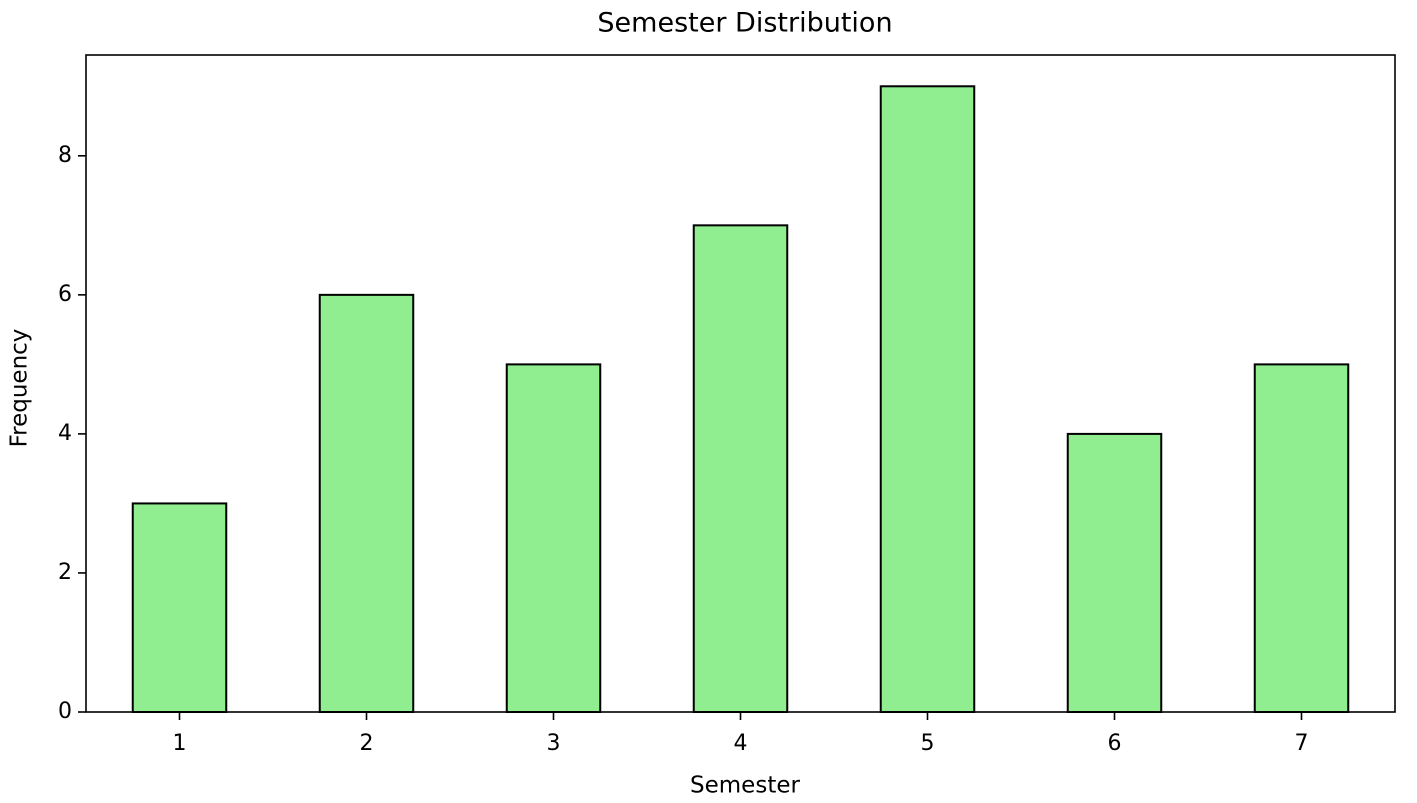  What do you see at coordinates (65, 294) in the screenshot?
I see `y-tick-label: 6` at bounding box center [65, 294].